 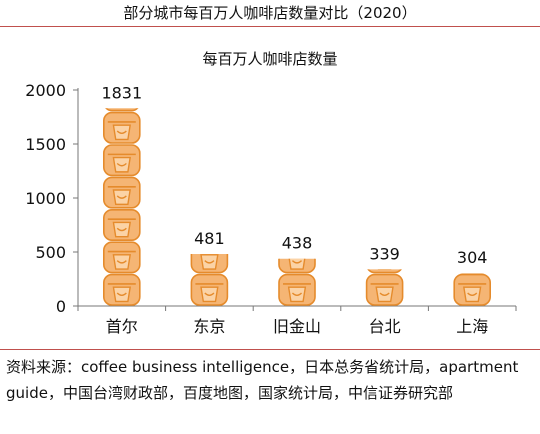 What do you see at coordinates (384, 253) in the screenshot?
I see `data-label: 339` at bounding box center [384, 253].